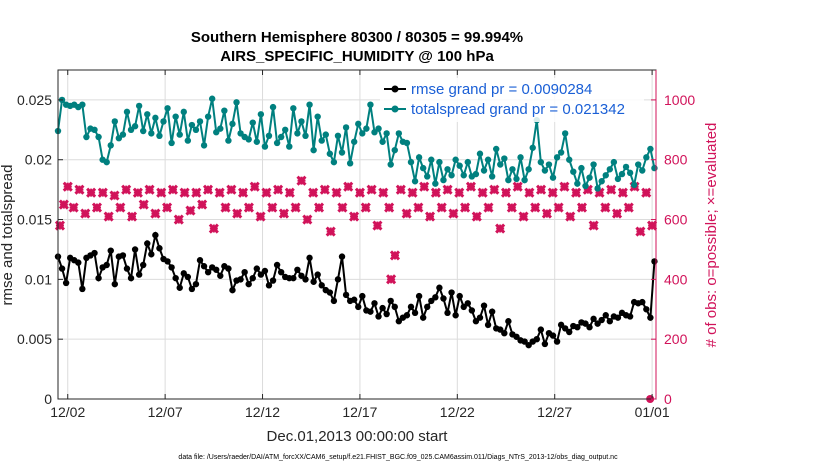 The height and width of the screenshot is (470, 830). I want to click on totalspread-line, so click(356, 144).